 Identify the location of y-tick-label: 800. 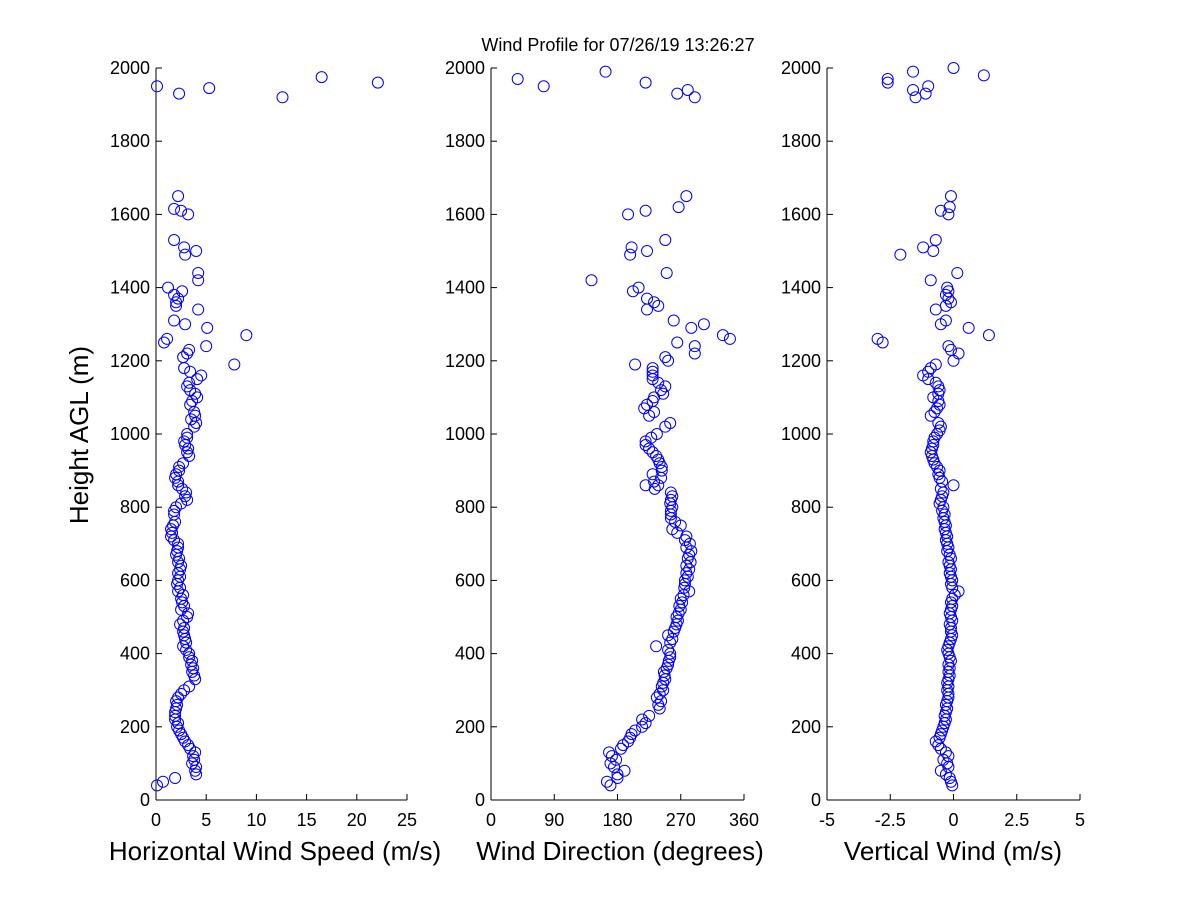
(806, 507).